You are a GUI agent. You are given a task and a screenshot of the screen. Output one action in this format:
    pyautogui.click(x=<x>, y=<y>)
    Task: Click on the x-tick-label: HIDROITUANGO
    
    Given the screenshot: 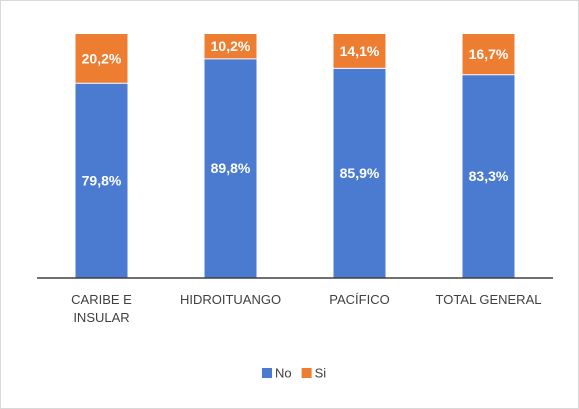 What is the action you would take?
    pyautogui.click(x=230, y=299)
    